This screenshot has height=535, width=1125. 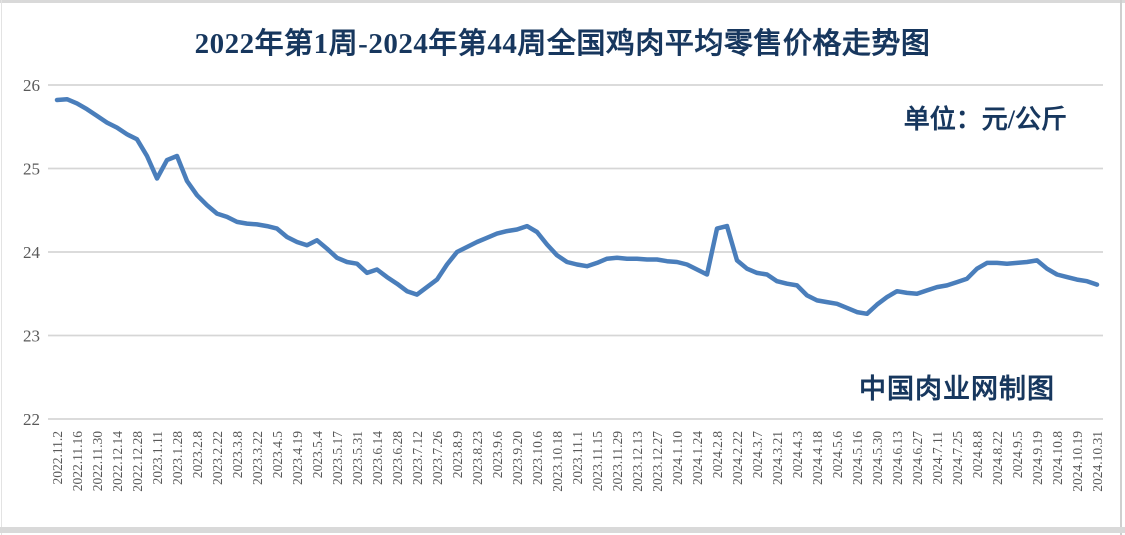 I want to click on chart-title: 2022年第1周-2024年第44周全国鸡肉平均零售价格走势图, so click(x=562, y=44).